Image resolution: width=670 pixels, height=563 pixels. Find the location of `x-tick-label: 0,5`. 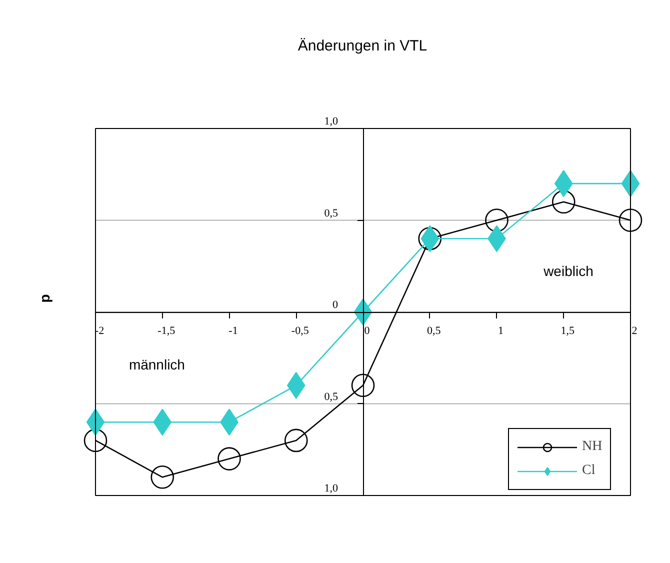

x-tick-label: 0,5 is located at coordinates (434, 331).